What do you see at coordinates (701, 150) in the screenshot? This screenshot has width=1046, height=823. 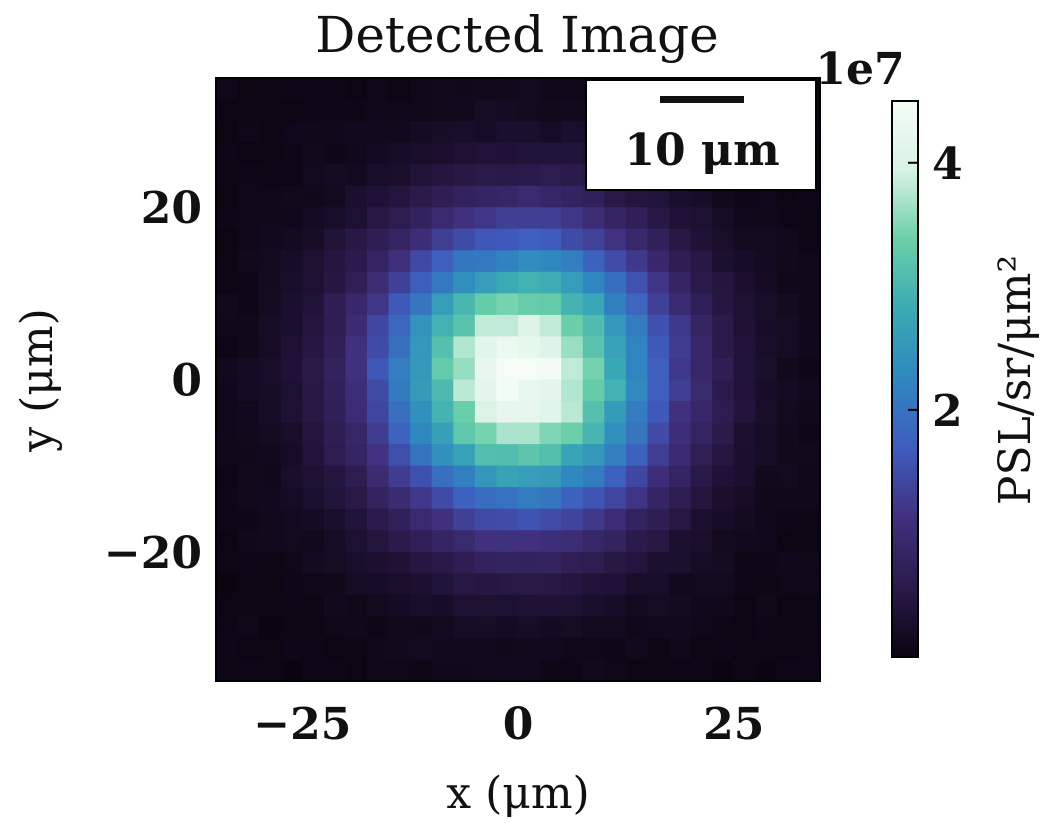 I see `scale-bar-label: 10 μm` at bounding box center [701, 150].